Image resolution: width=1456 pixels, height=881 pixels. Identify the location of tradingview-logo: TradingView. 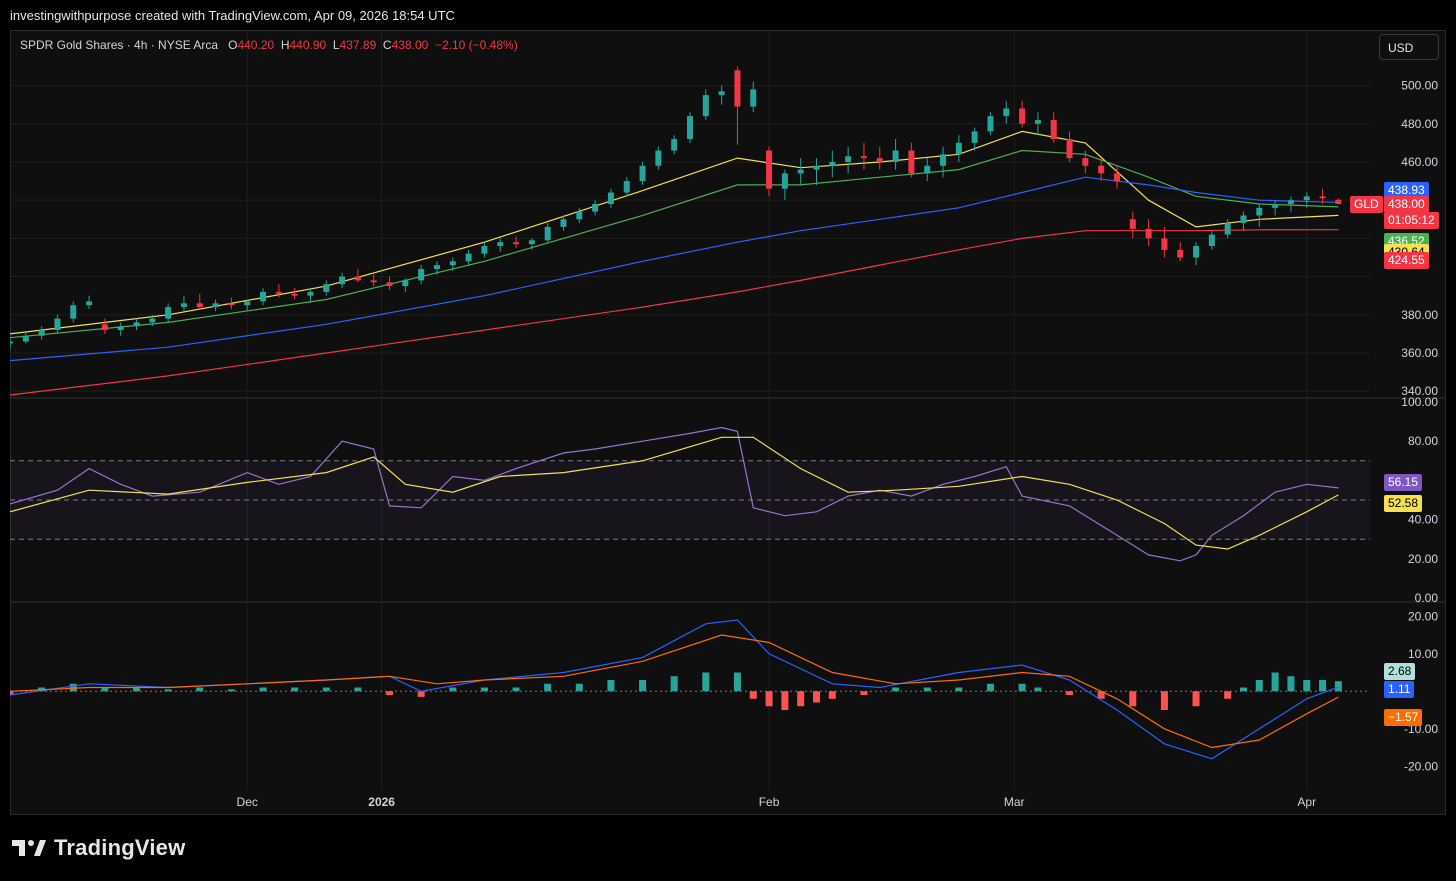
(98, 848).